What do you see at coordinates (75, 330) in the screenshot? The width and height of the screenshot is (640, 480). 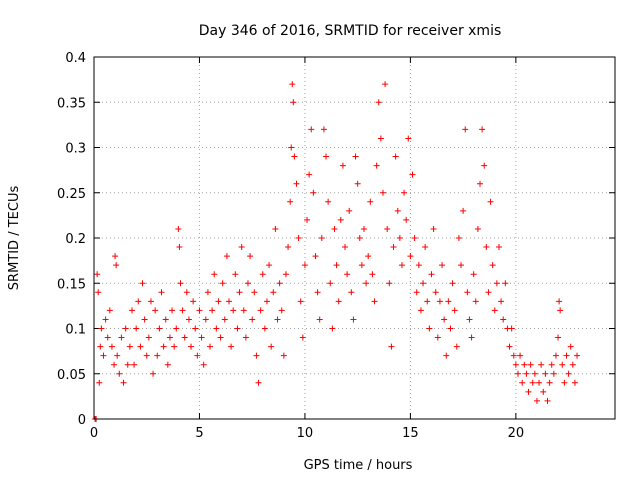 I see `y-tick-label: 0.1` at bounding box center [75, 330].